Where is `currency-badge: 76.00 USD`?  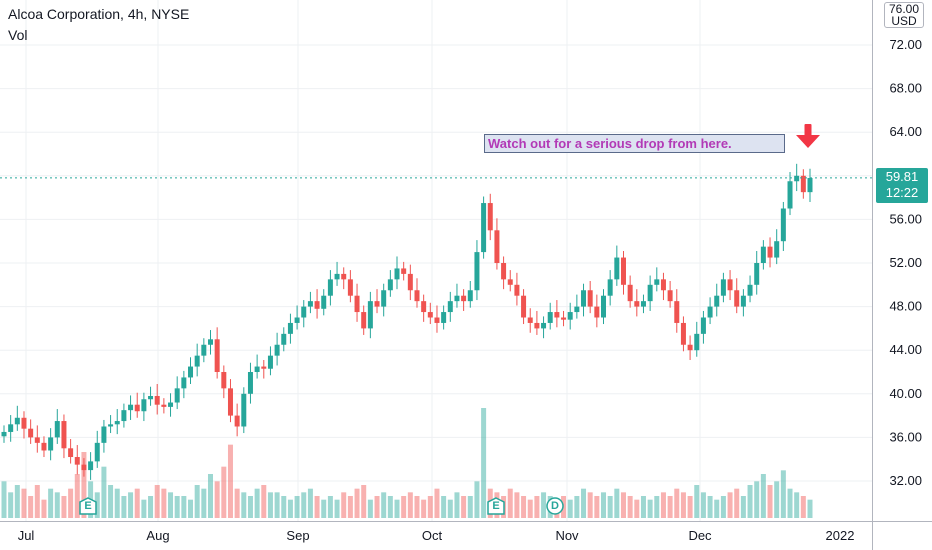
currency-badge: 76.00 USD is located at coordinates (904, 15).